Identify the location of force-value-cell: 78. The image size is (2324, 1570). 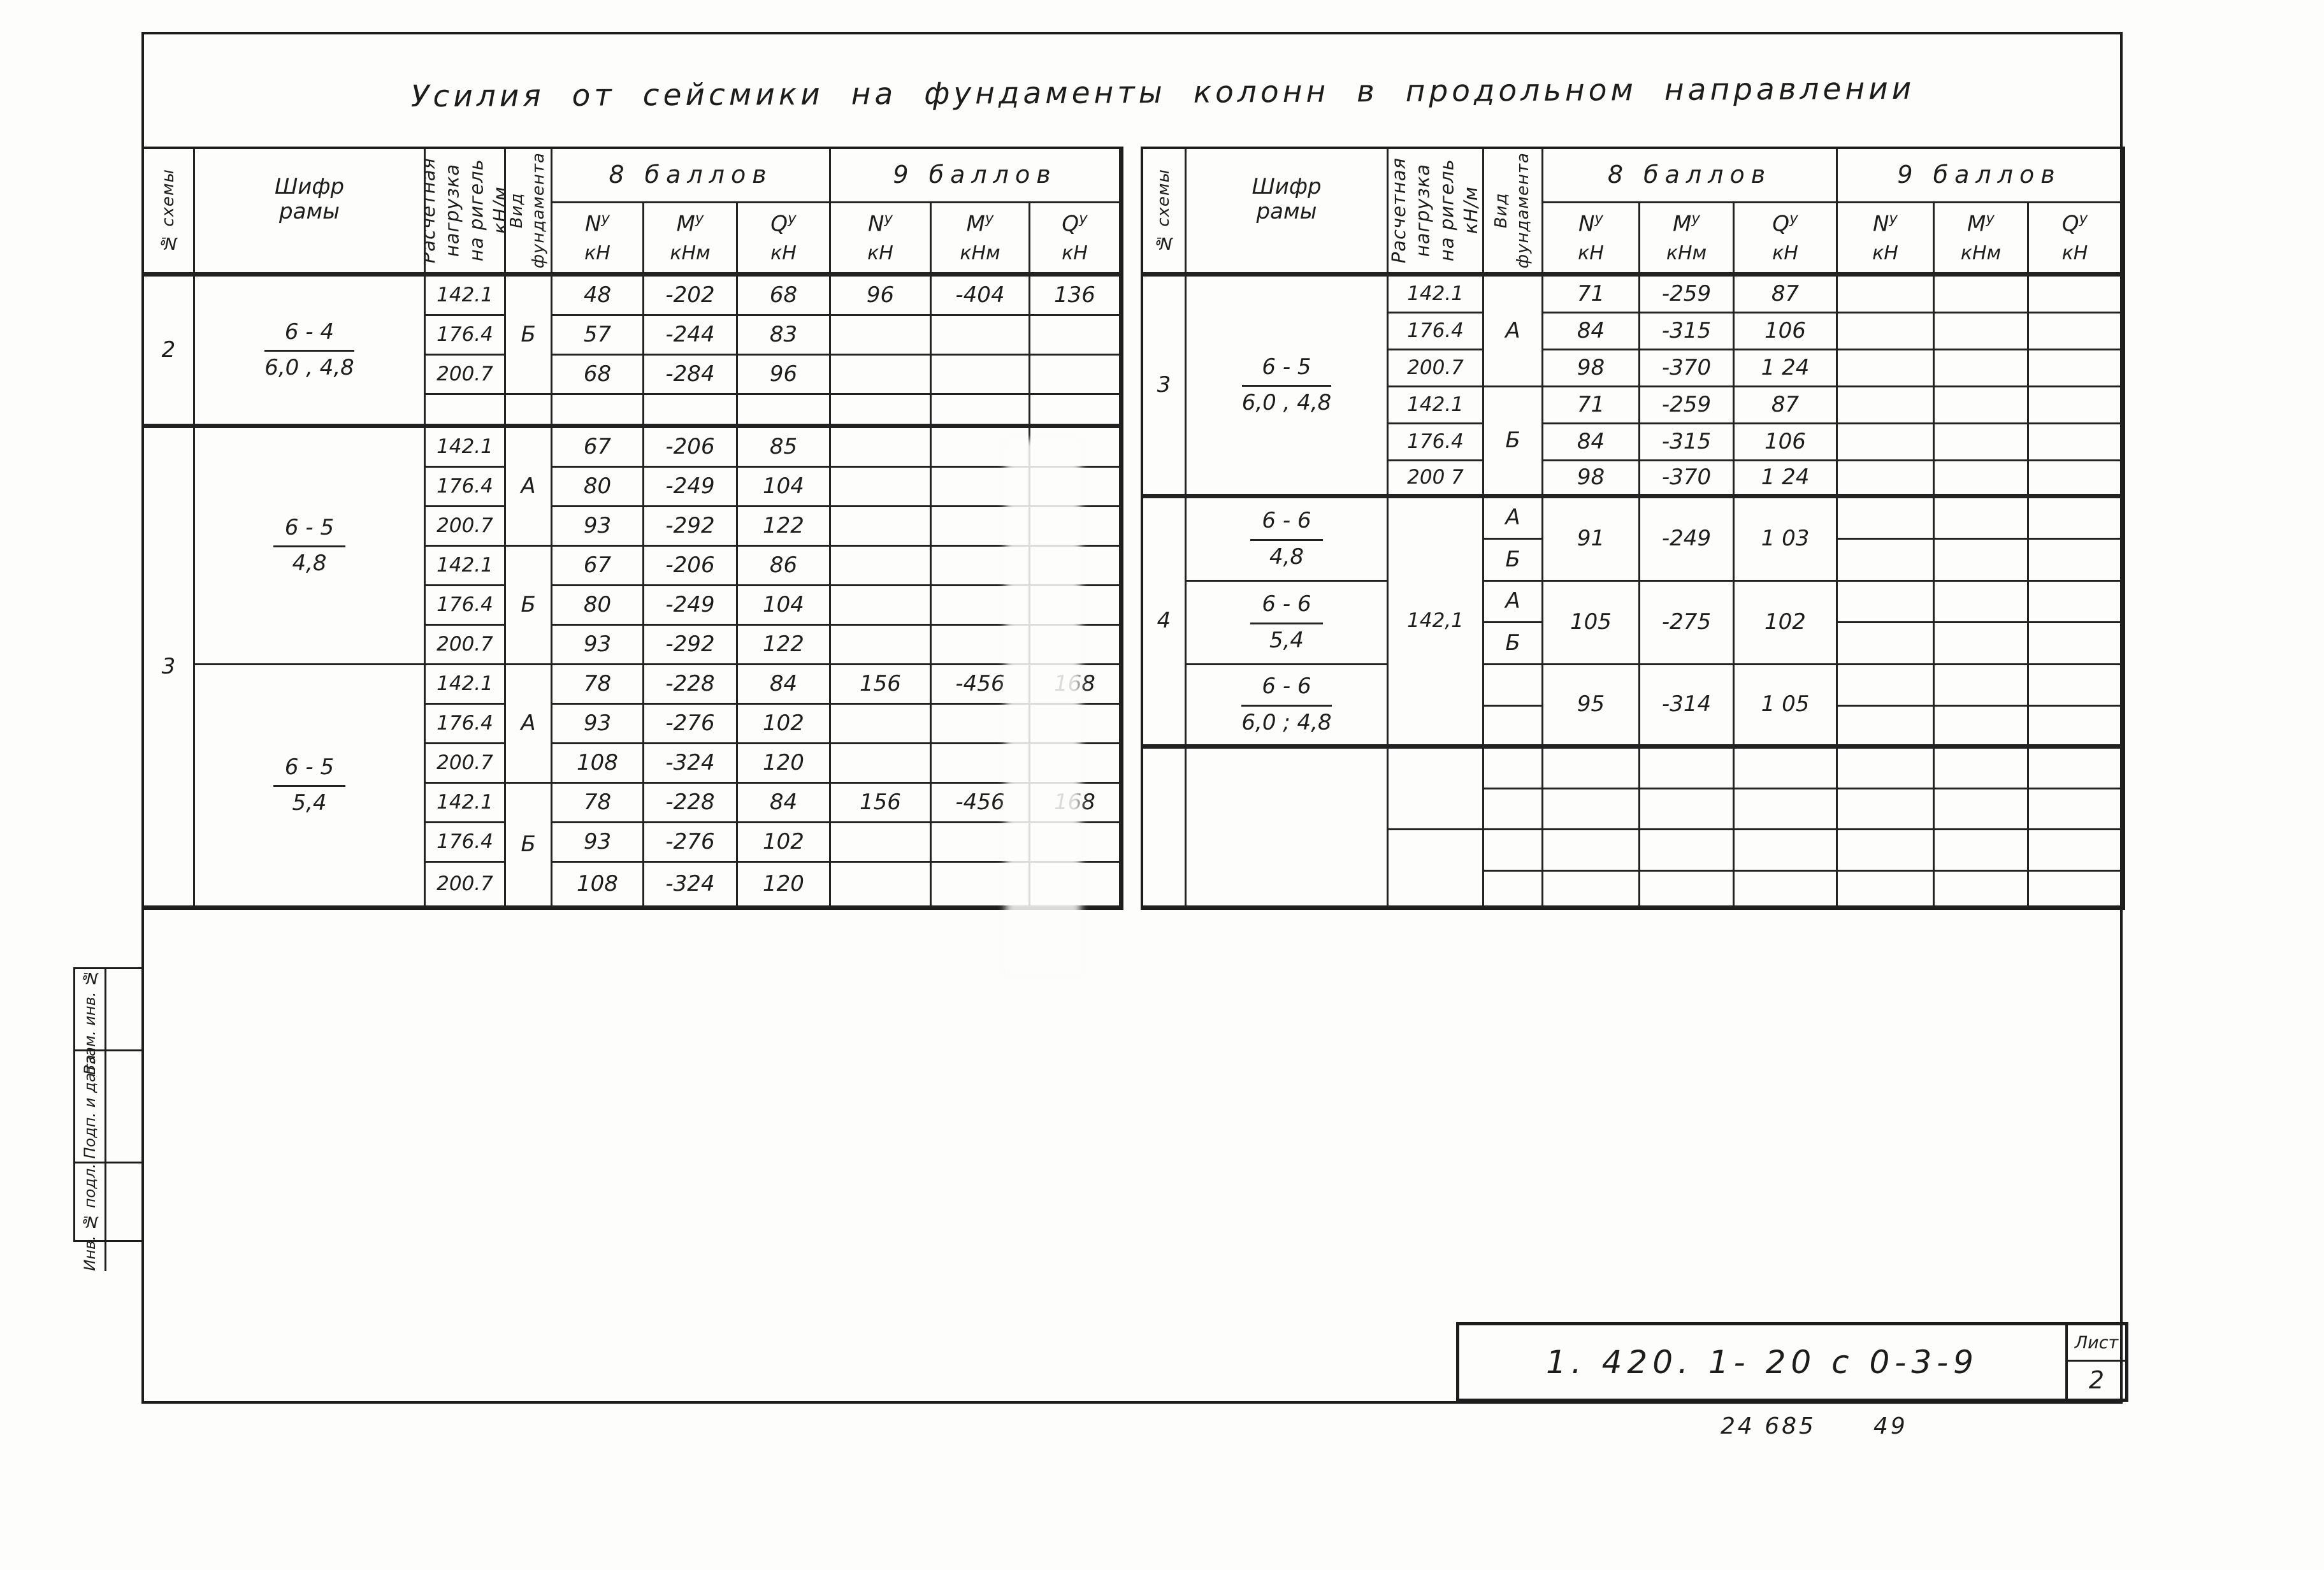
(598, 803).